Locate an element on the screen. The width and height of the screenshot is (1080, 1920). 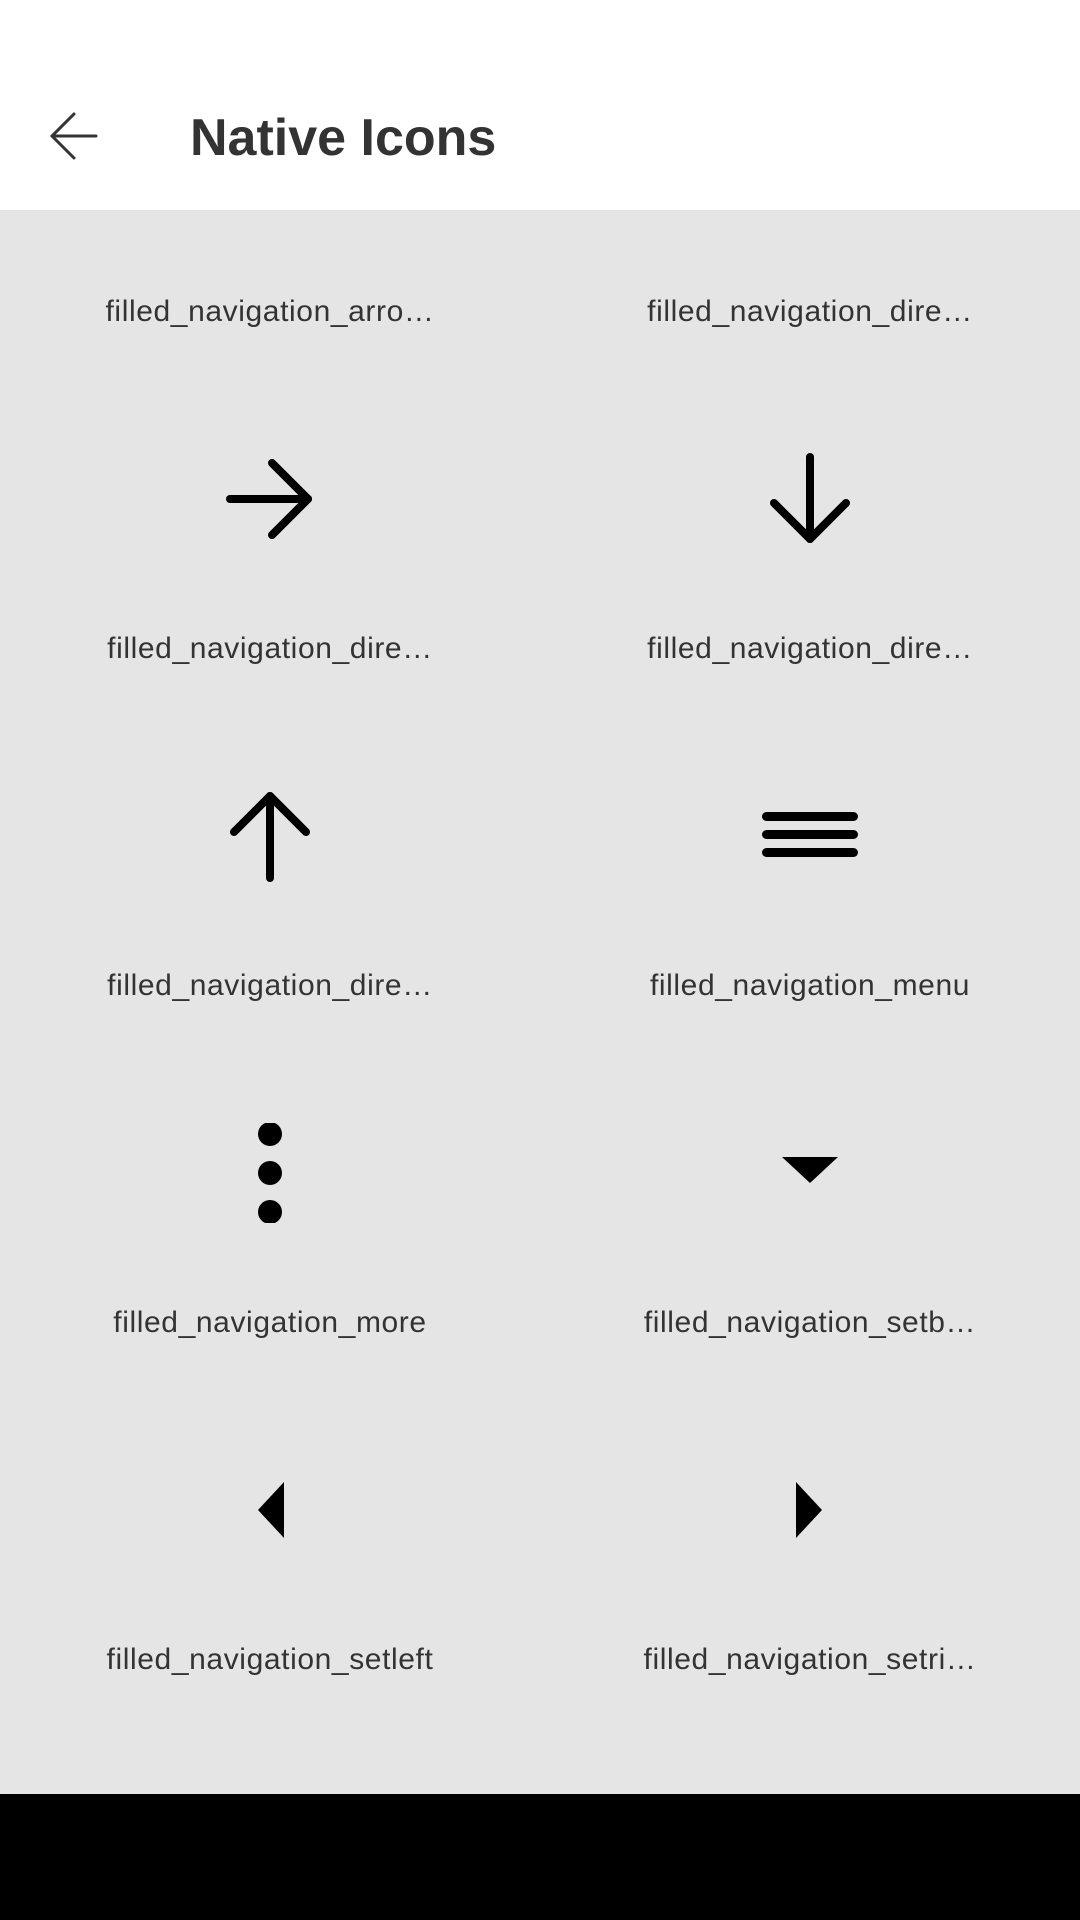
icon-grid-item: filled_navigation_setleft is located at coordinates (270, 1516).